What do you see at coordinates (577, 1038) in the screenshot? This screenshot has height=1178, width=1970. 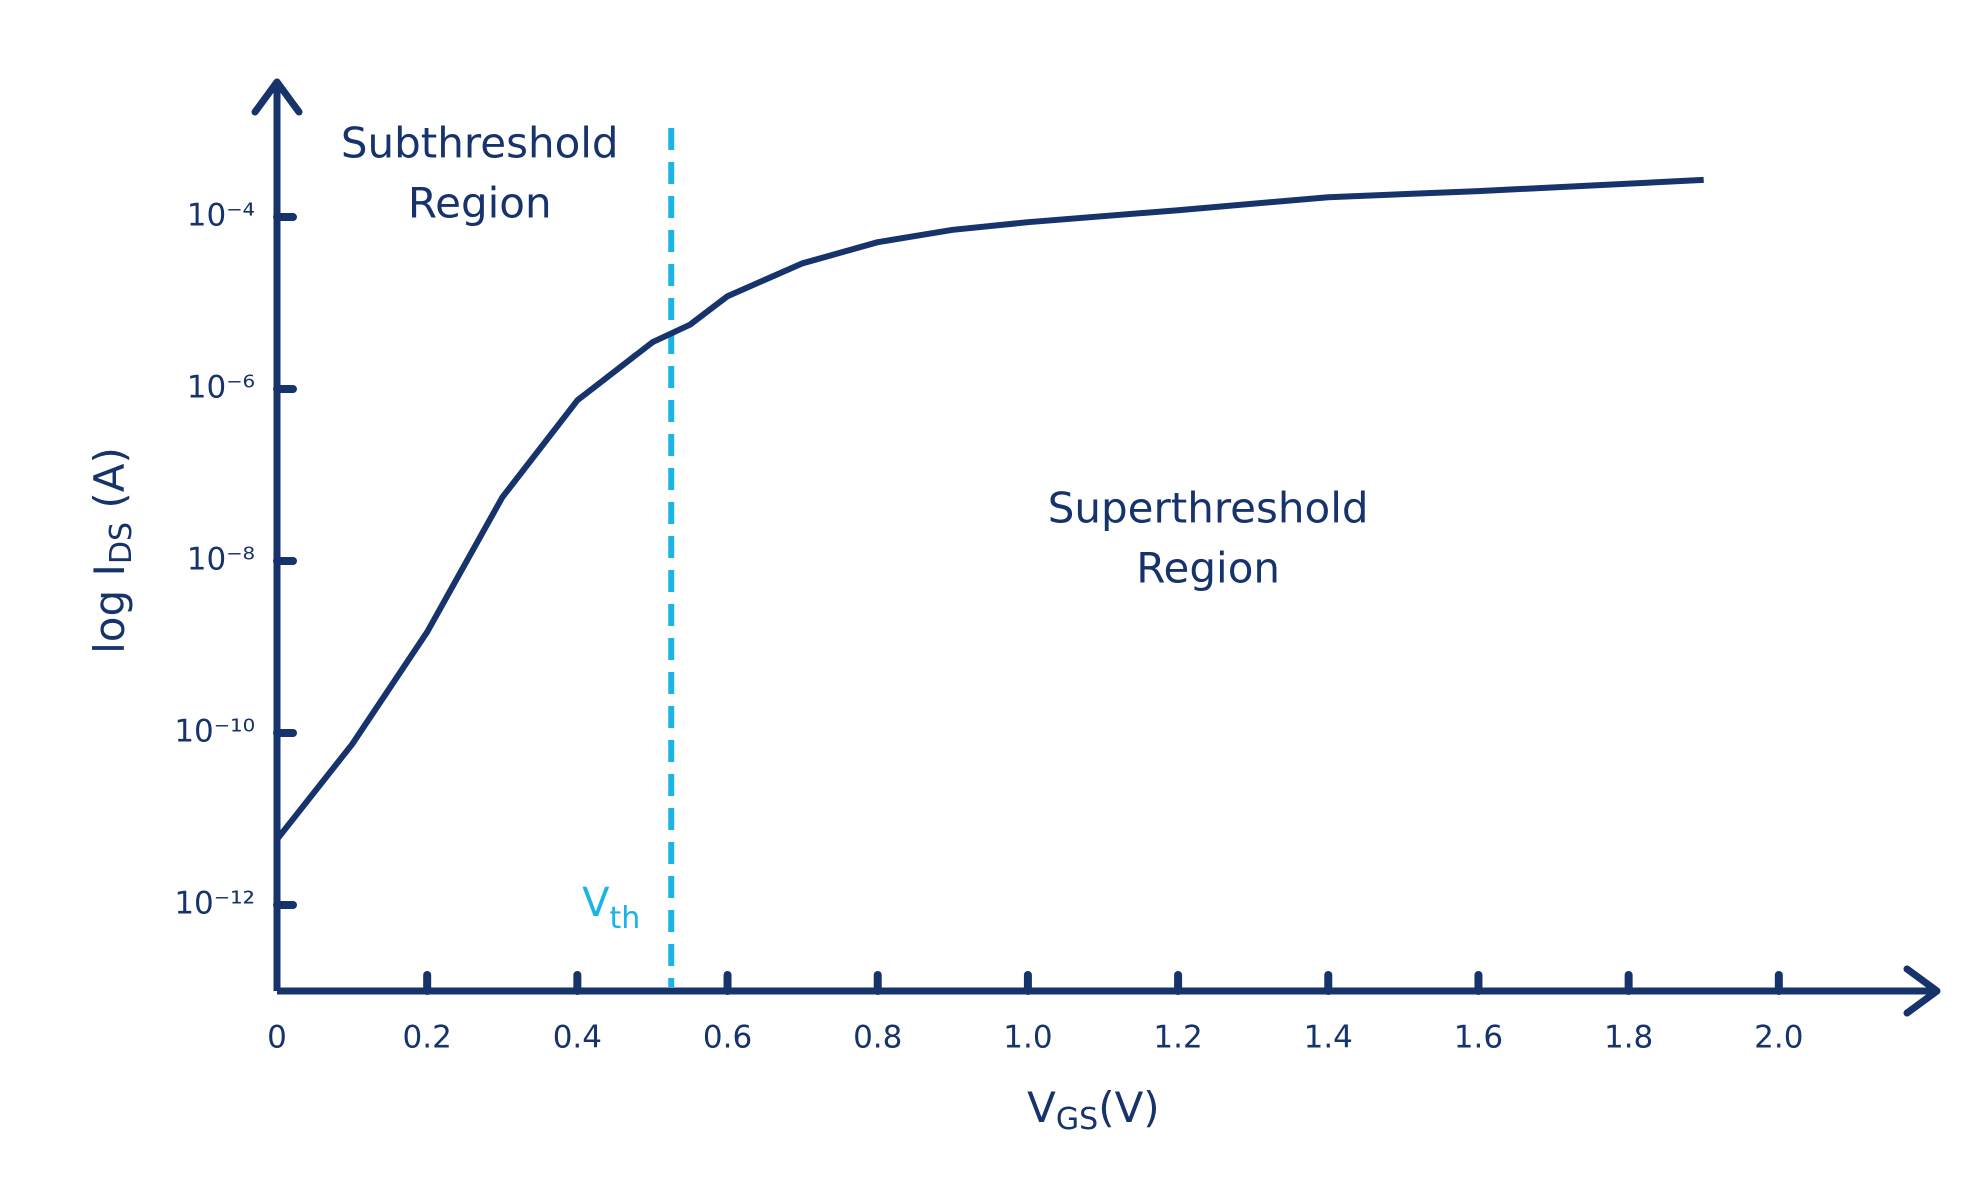 I see `x-tick-label: 0.4` at bounding box center [577, 1038].